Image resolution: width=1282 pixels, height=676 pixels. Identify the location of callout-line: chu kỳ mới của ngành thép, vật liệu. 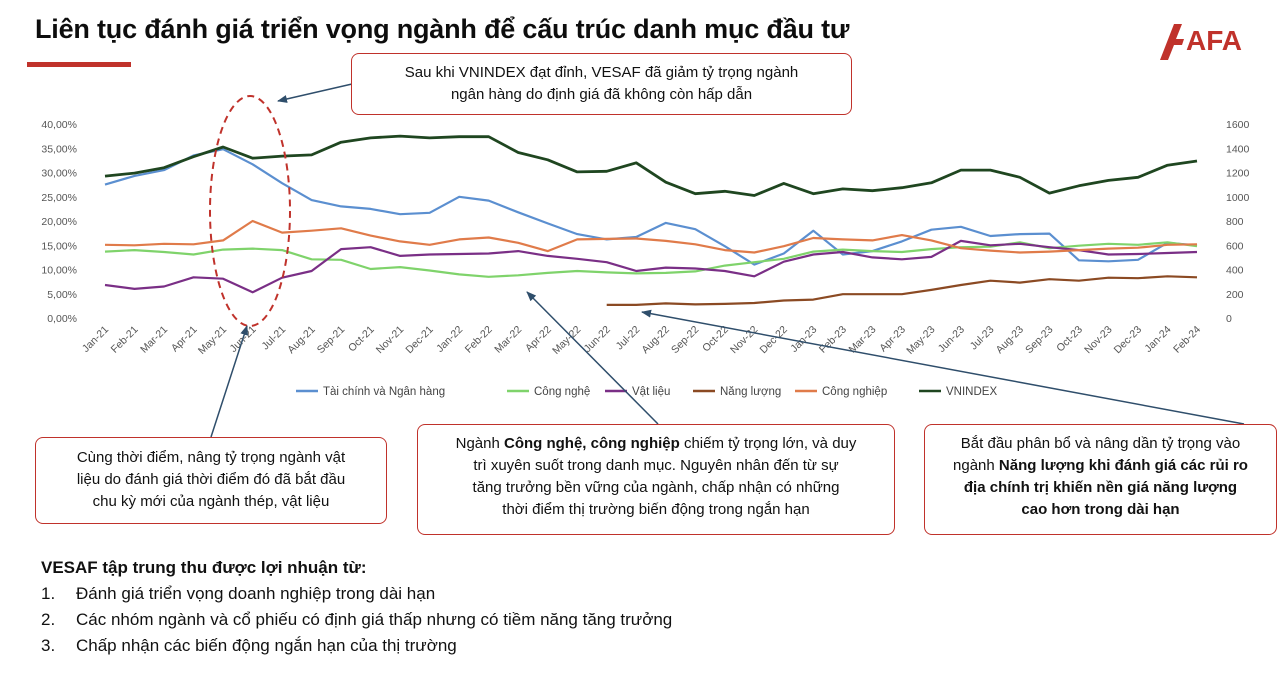
(211, 501).